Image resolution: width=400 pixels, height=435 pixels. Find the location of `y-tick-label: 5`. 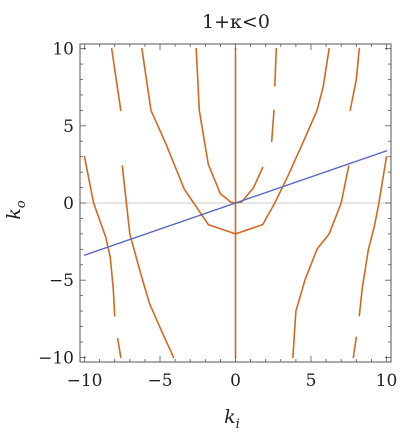

y-tick-label: 5 is located at coordinates (68, 127).